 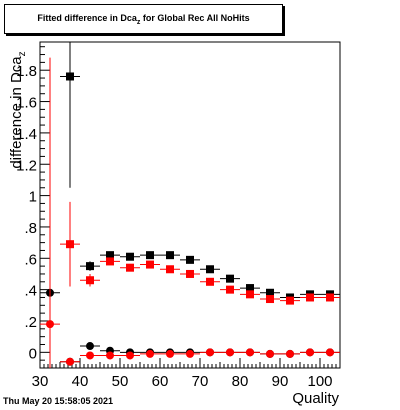 I want to click on y-tick-label: .8, so click(x=30, y=228).